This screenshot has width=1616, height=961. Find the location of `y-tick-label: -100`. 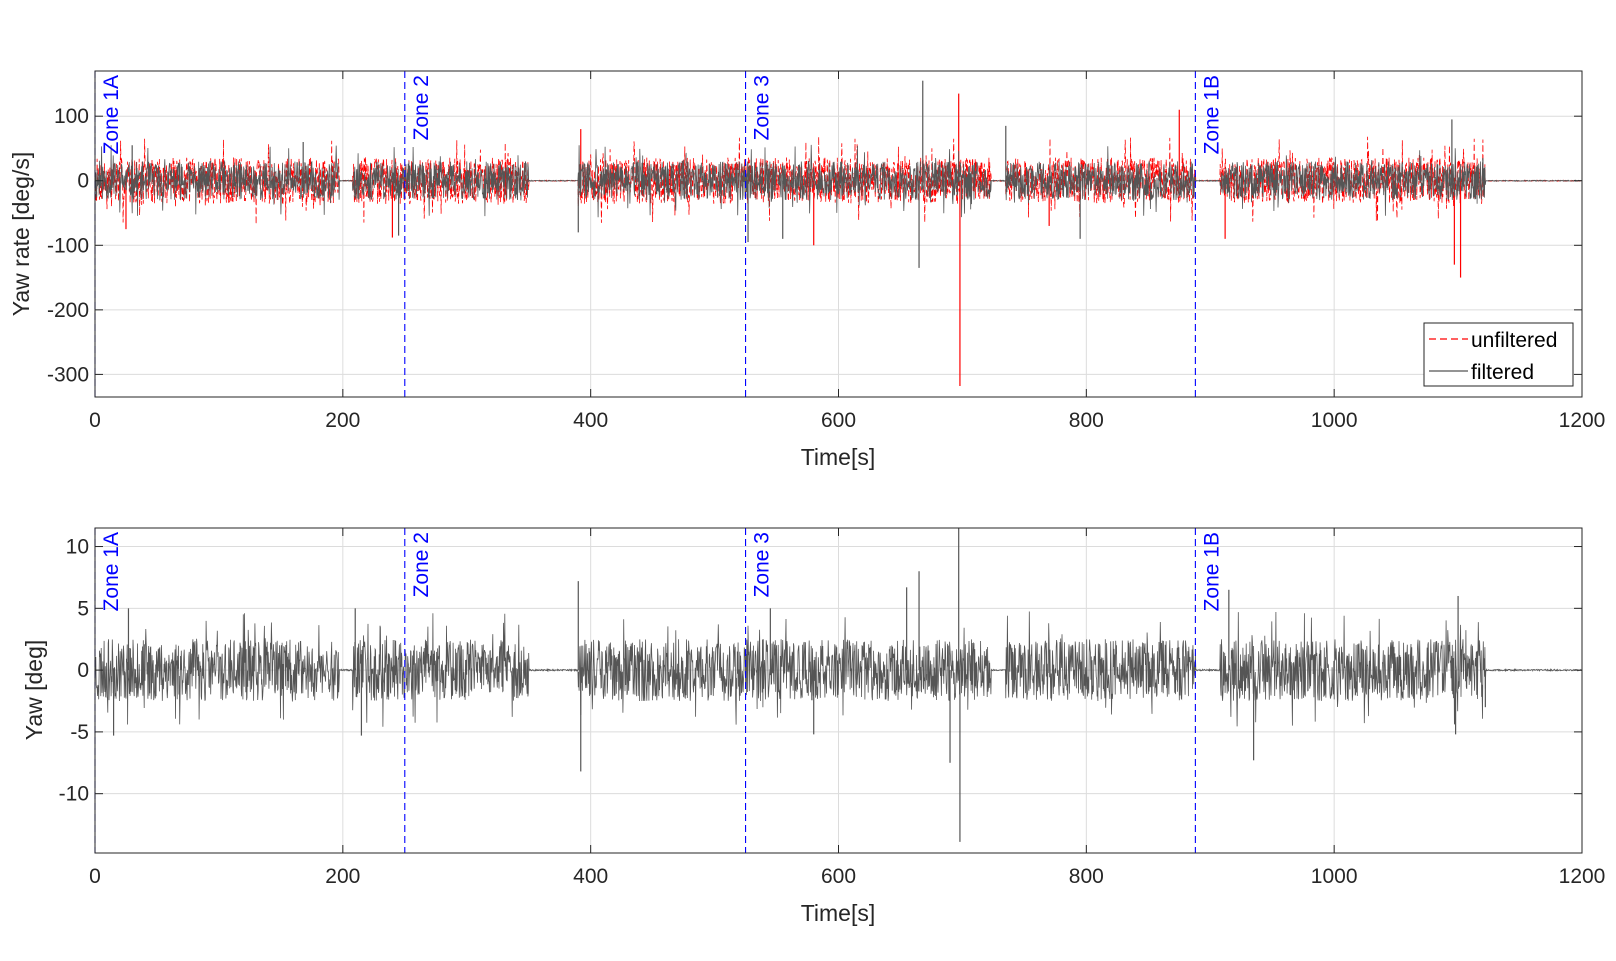

y-tick-label: -100 is located at coordinates (68, 245).